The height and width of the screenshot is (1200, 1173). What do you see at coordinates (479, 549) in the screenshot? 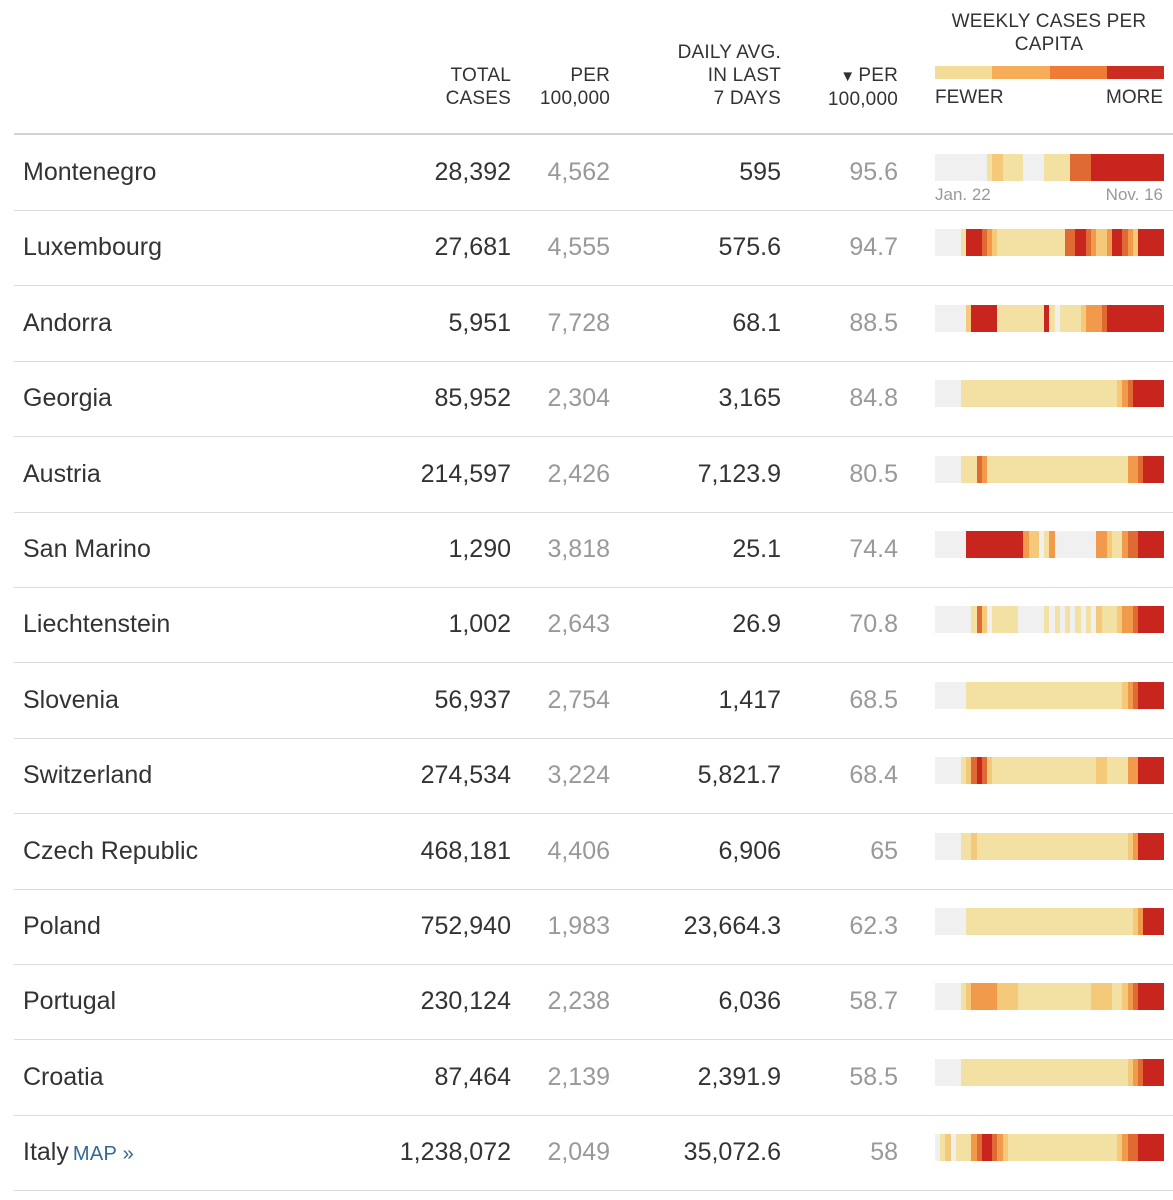
I see `total-cases-value: 1,290` at bounding box center [479, 549].